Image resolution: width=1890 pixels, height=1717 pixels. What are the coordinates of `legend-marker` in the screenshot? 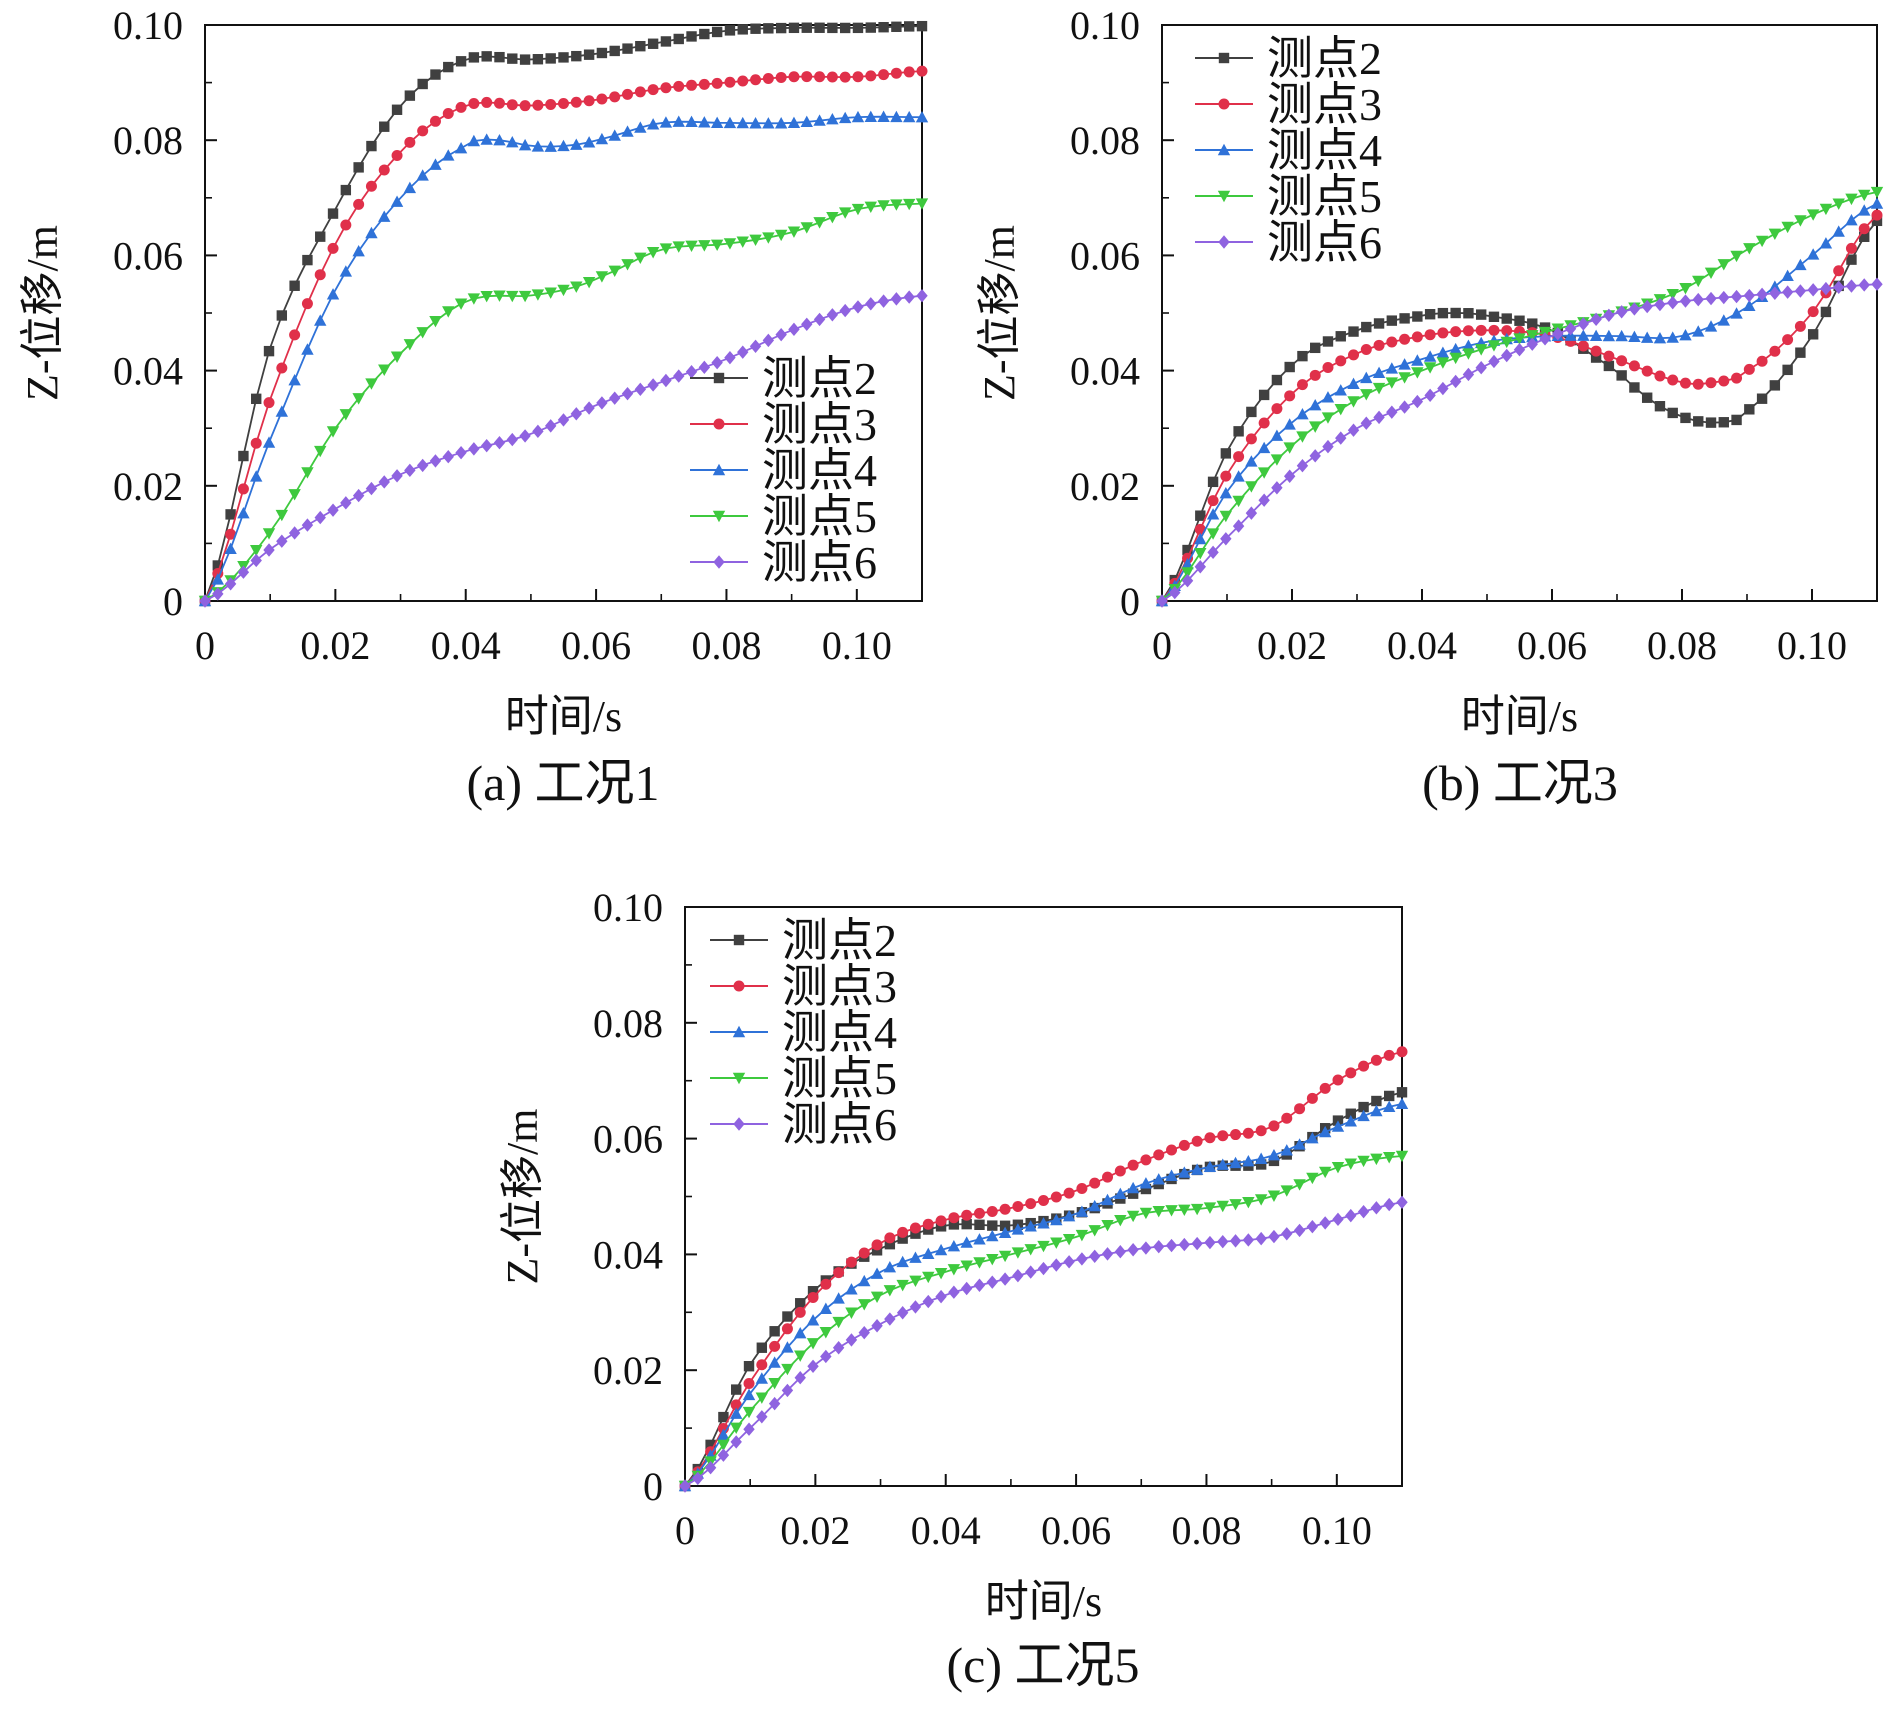 It's located at (1224, 242).